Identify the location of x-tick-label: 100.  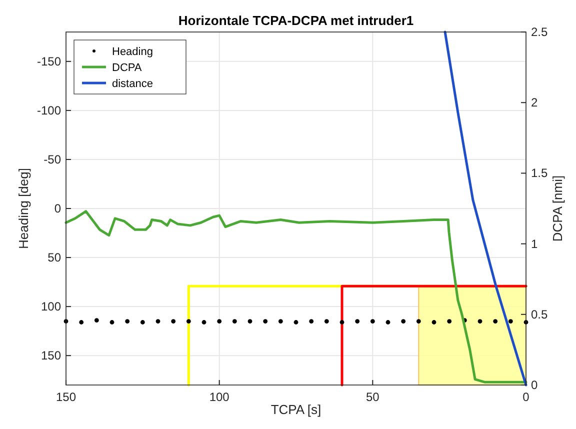
(219, 397).